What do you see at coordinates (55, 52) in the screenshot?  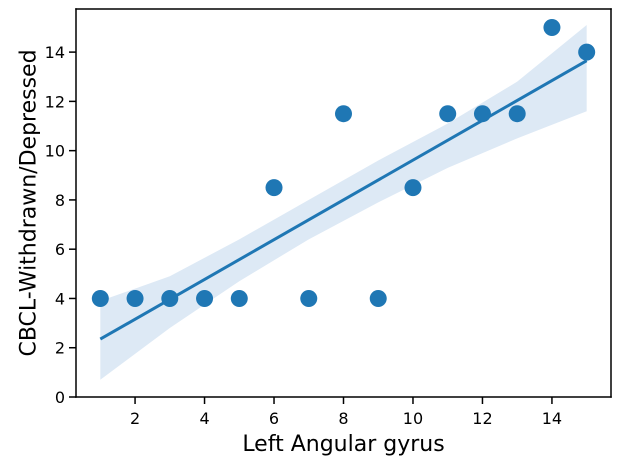 I see `y-tick-label: 14` at bounding box center [55, 52].